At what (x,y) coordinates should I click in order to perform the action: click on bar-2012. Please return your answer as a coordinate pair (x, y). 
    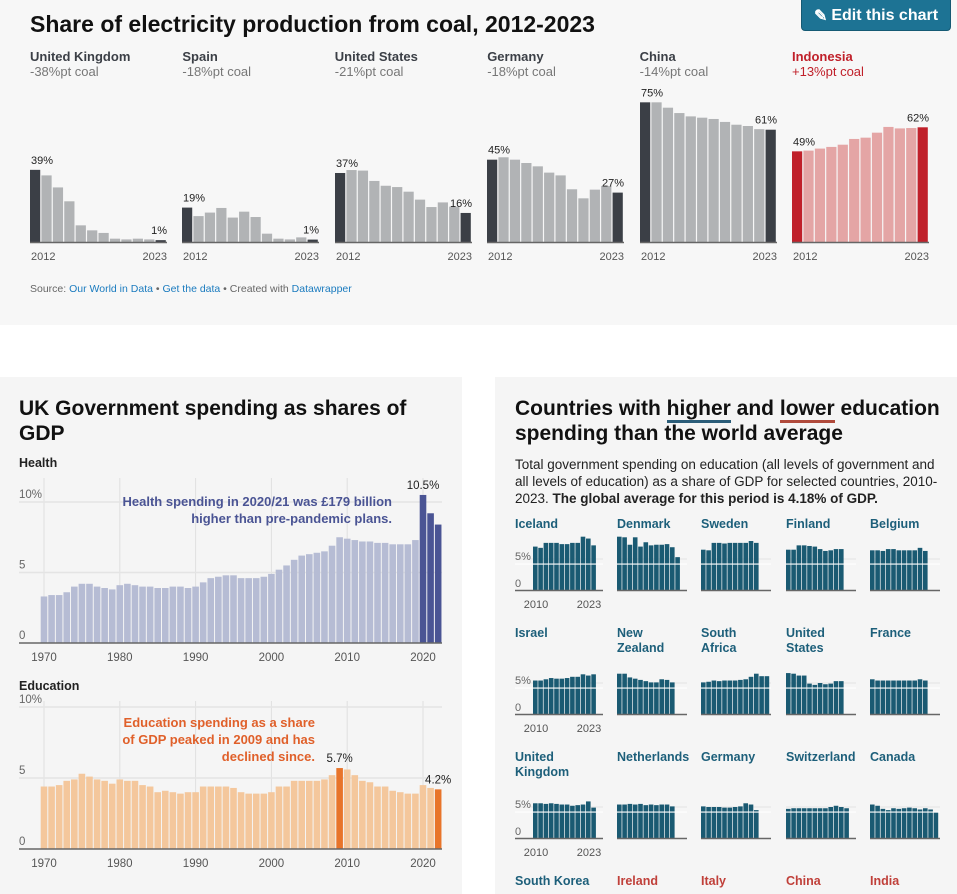
    Looking at the image, I should click on (362, 814).